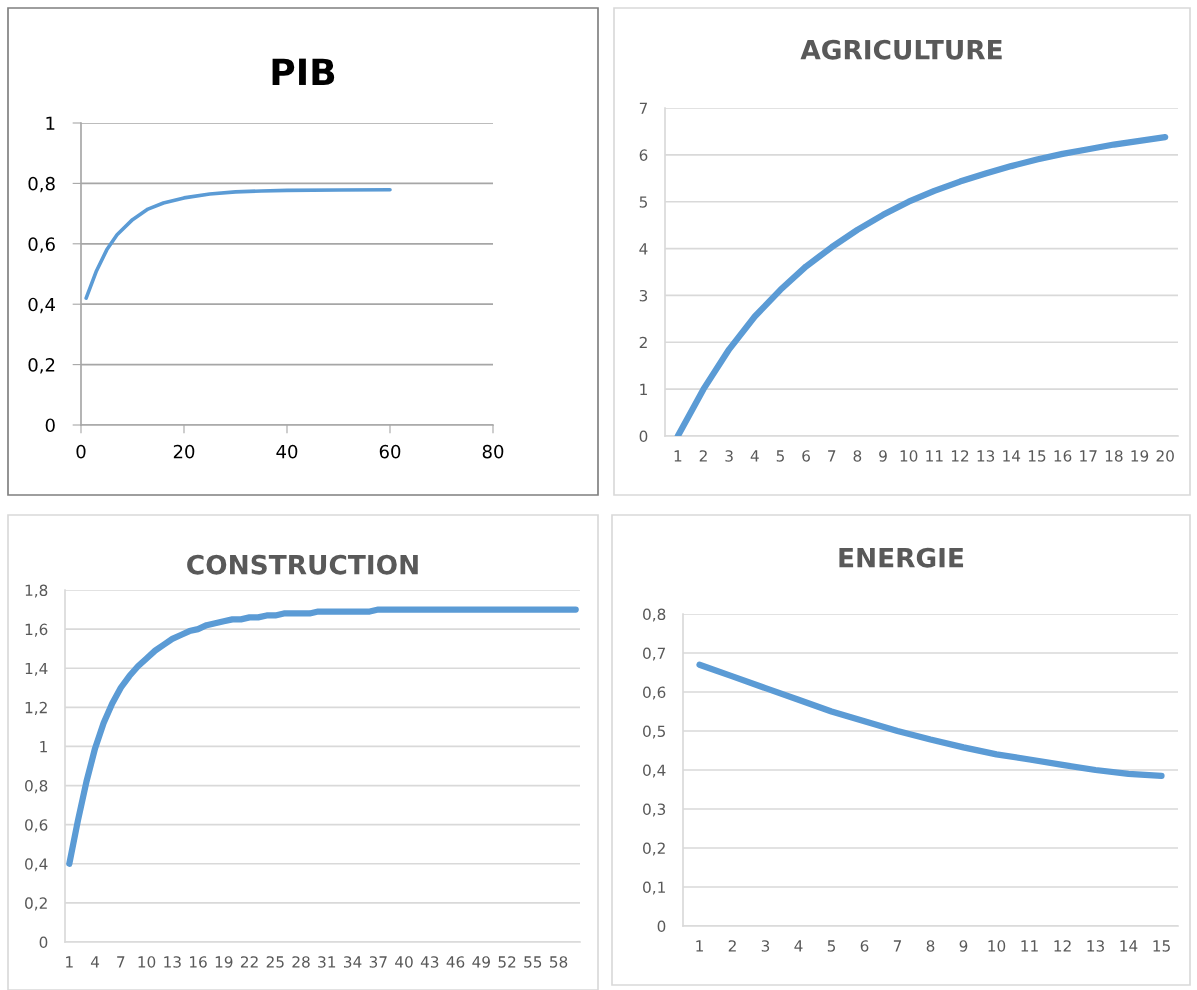 This screenshot has height=990, width=1197. I want to click on x-tick-label: 17, so click(1088, 456).